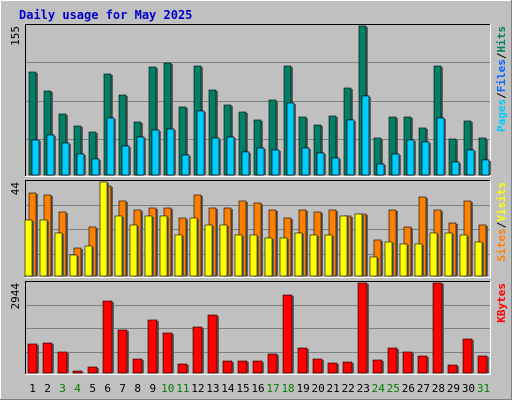 This screenshot has width=512, height=405. I want to click on legend-label: KBytes, so click(501, 303).